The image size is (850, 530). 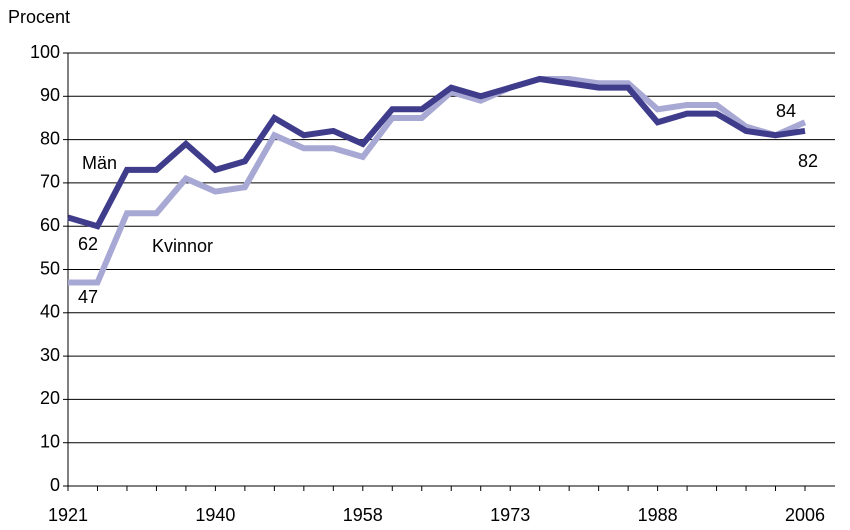 What do you see at coordinates (50, 312) in the screenshot?
I see `y-tick-label: 40` at bounding box center [50, 312].